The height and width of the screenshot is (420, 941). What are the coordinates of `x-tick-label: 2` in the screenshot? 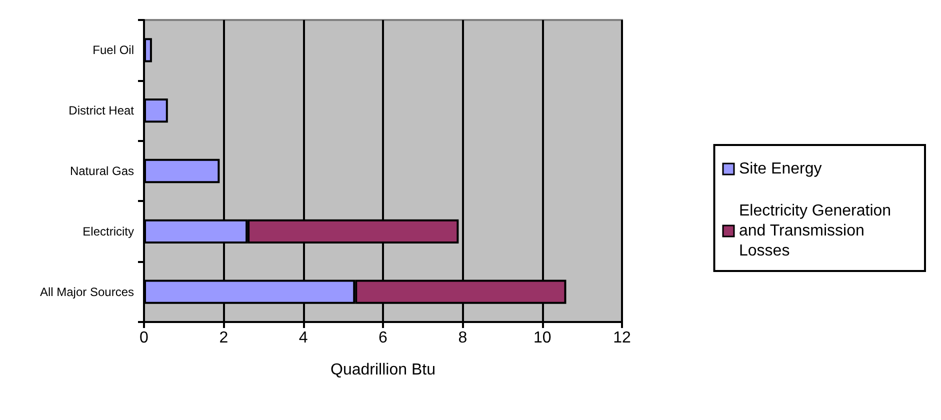 It's located at (223, 338).